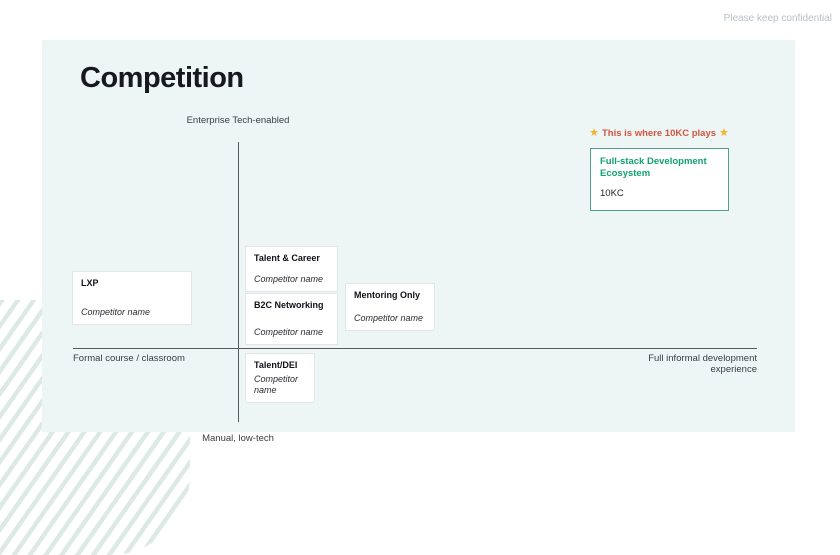 The image size is (840, 555). I want to click on axis-label-left: Formal course / classroom, so click(129, 358).